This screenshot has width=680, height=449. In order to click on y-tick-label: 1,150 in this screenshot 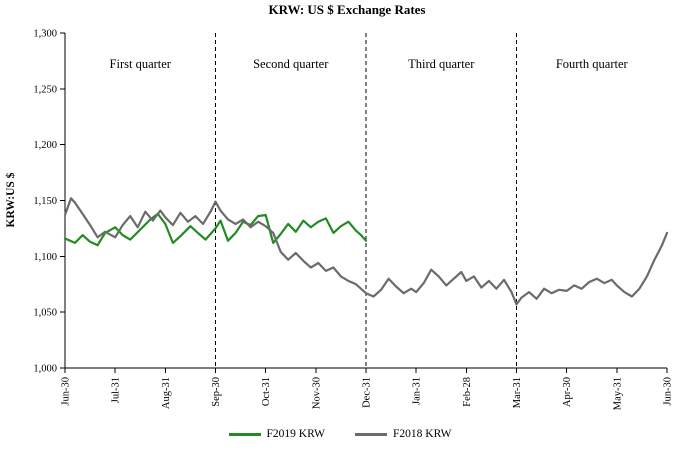, I will do `click(45, 201)`.